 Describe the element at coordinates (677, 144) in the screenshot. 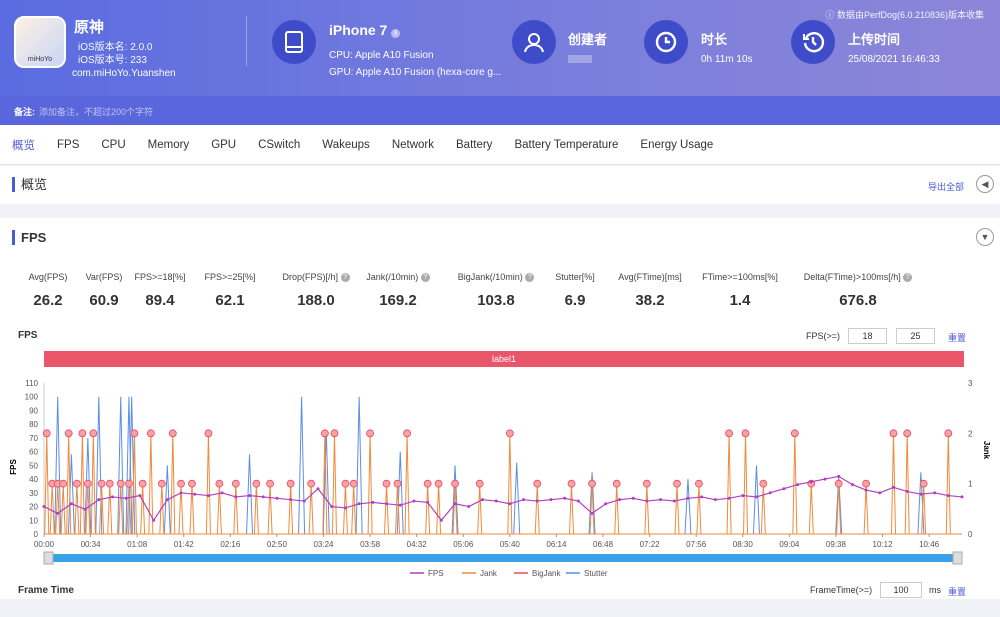

I see `tab-10: Energy Usage` at that location.